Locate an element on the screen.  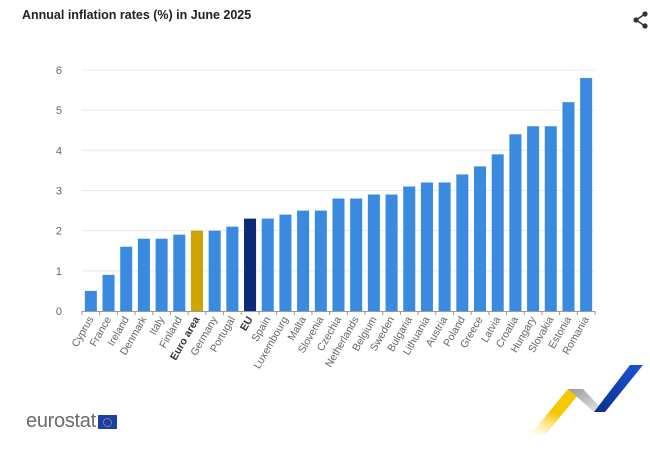
eu-flag-icon is located at coordinates (107, 421).